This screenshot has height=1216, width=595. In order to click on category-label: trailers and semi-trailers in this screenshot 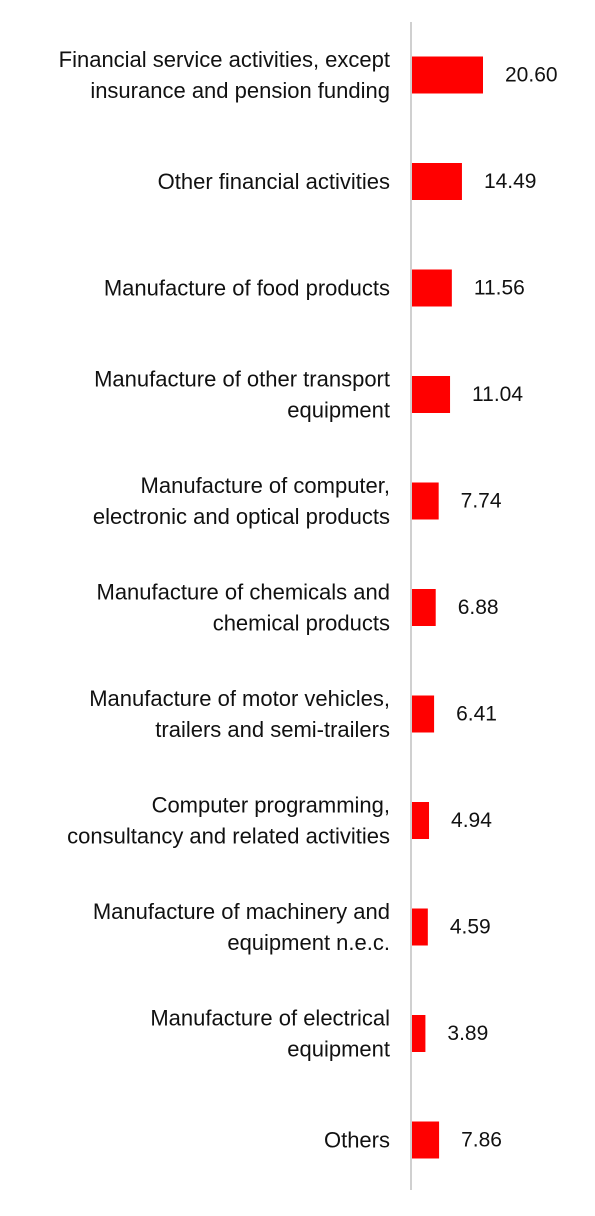, I will do `click(272, 729)`.